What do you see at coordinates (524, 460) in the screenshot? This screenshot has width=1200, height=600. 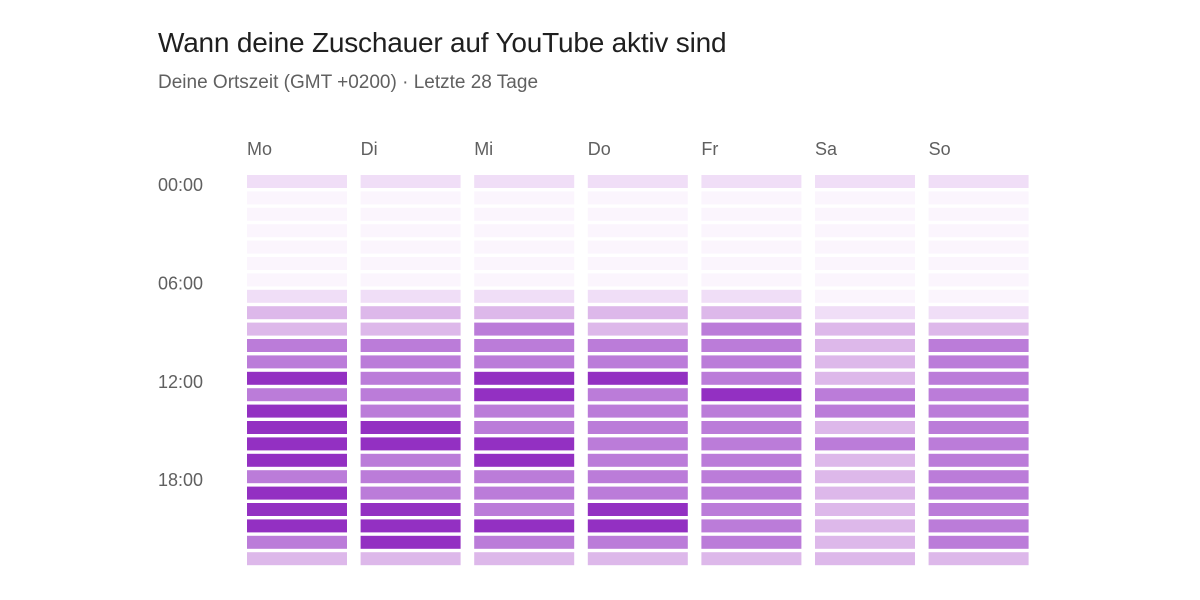 I see `heatmap-cell-mi-h17` at bounding box center [524, 460].